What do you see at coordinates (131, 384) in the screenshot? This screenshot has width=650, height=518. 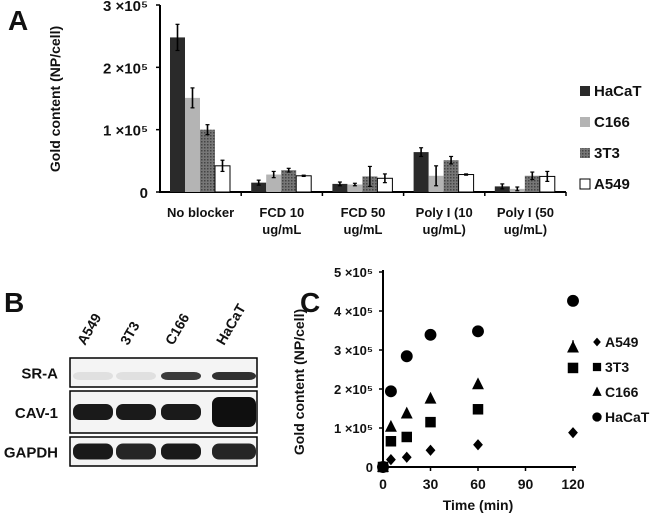 I see `western-blot: A549 3T3 C166 HaCaT SR-A CAV-1 GAPDH` at bounding box center [131, 384].